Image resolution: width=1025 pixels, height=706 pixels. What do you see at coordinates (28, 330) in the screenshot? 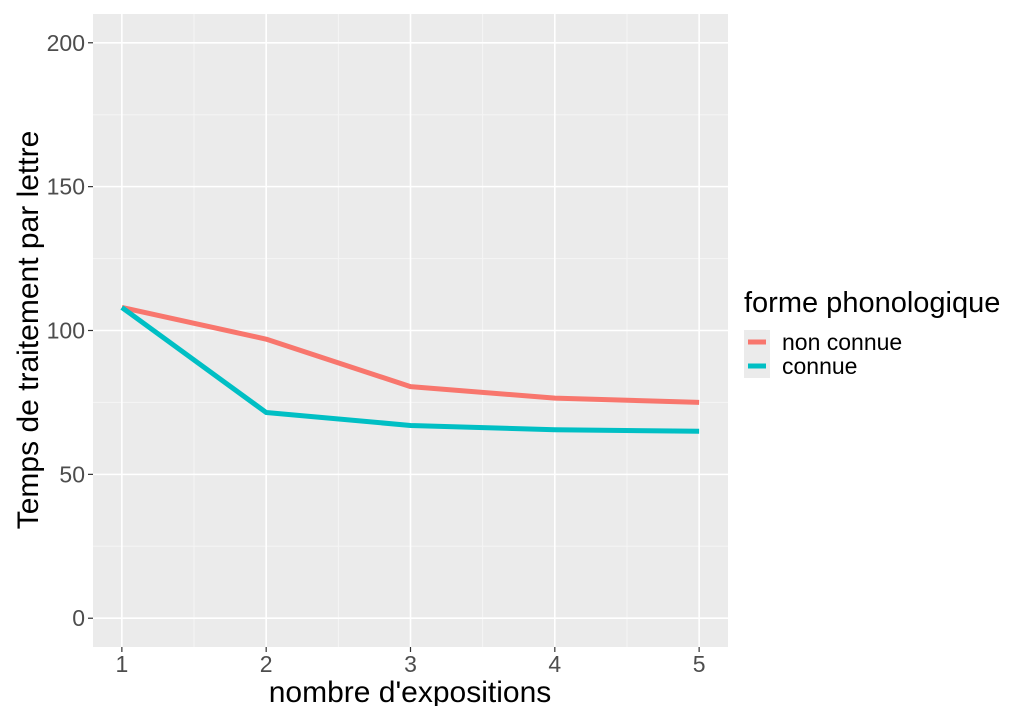
I see `y-axis-title: Temps de traitement par lettre` at bounding box center [28, 330].